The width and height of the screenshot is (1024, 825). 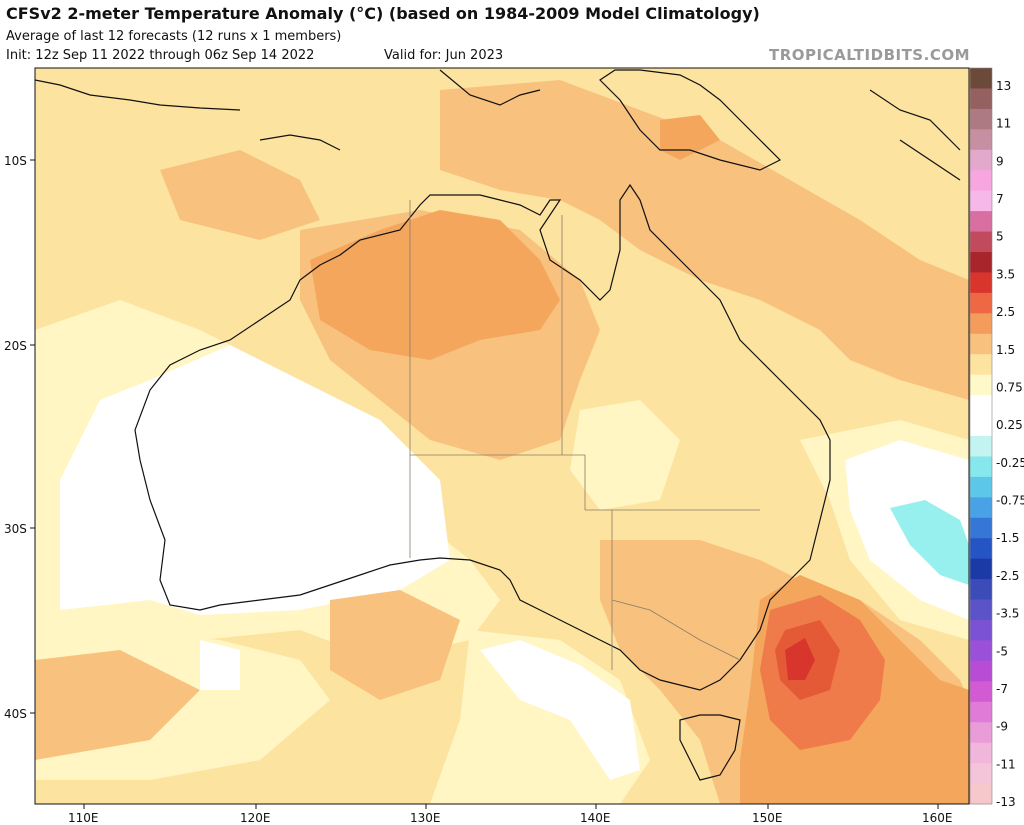 I want to click on colorbar-label: 3.5, so click(x=1005, y=274).